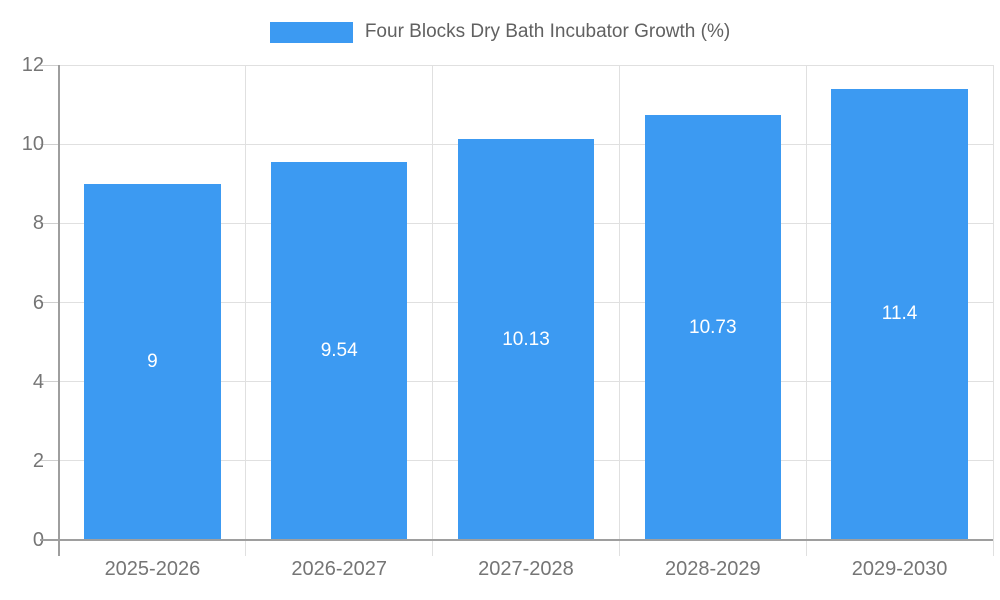 This screenshot has height=600, width=1000. I want to click on x-axis-category-label: 2027-2028, so click(526, 569).